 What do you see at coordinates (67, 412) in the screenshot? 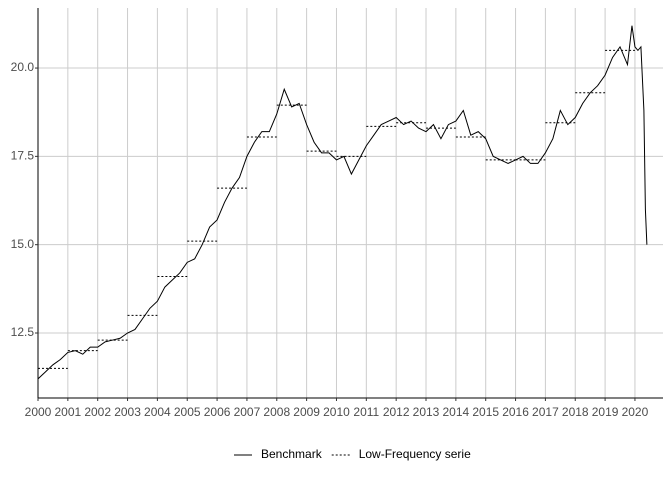
I see `x-tick-label: 2001` at bounding box center [67, 412].